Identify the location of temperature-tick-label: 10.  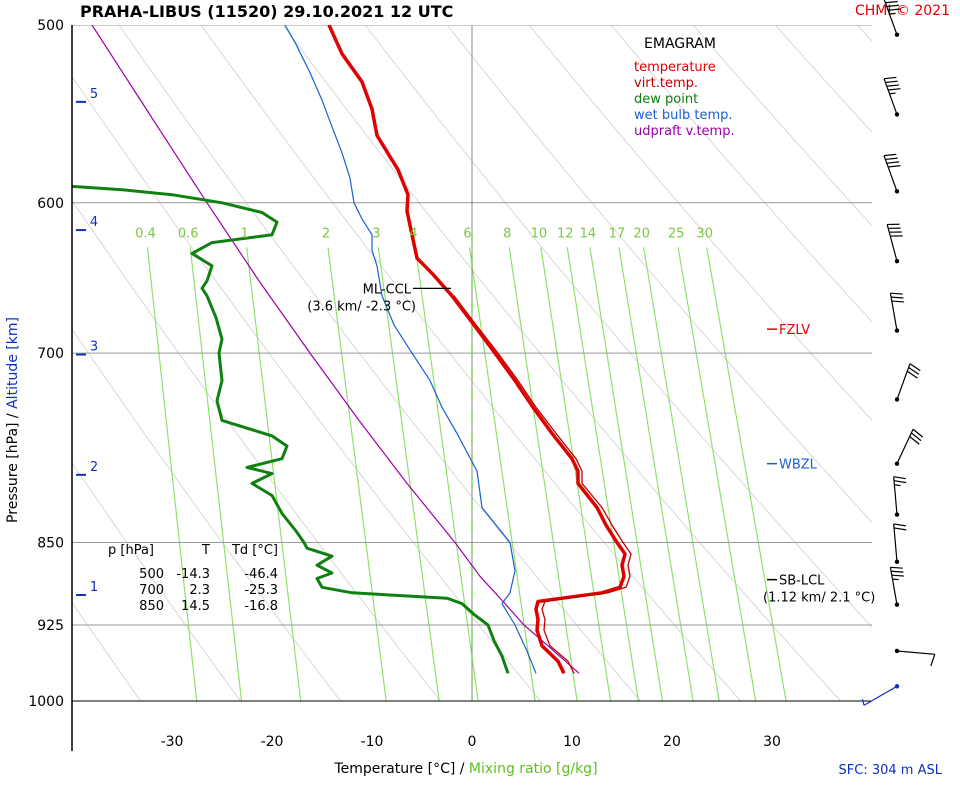
(572, 742).